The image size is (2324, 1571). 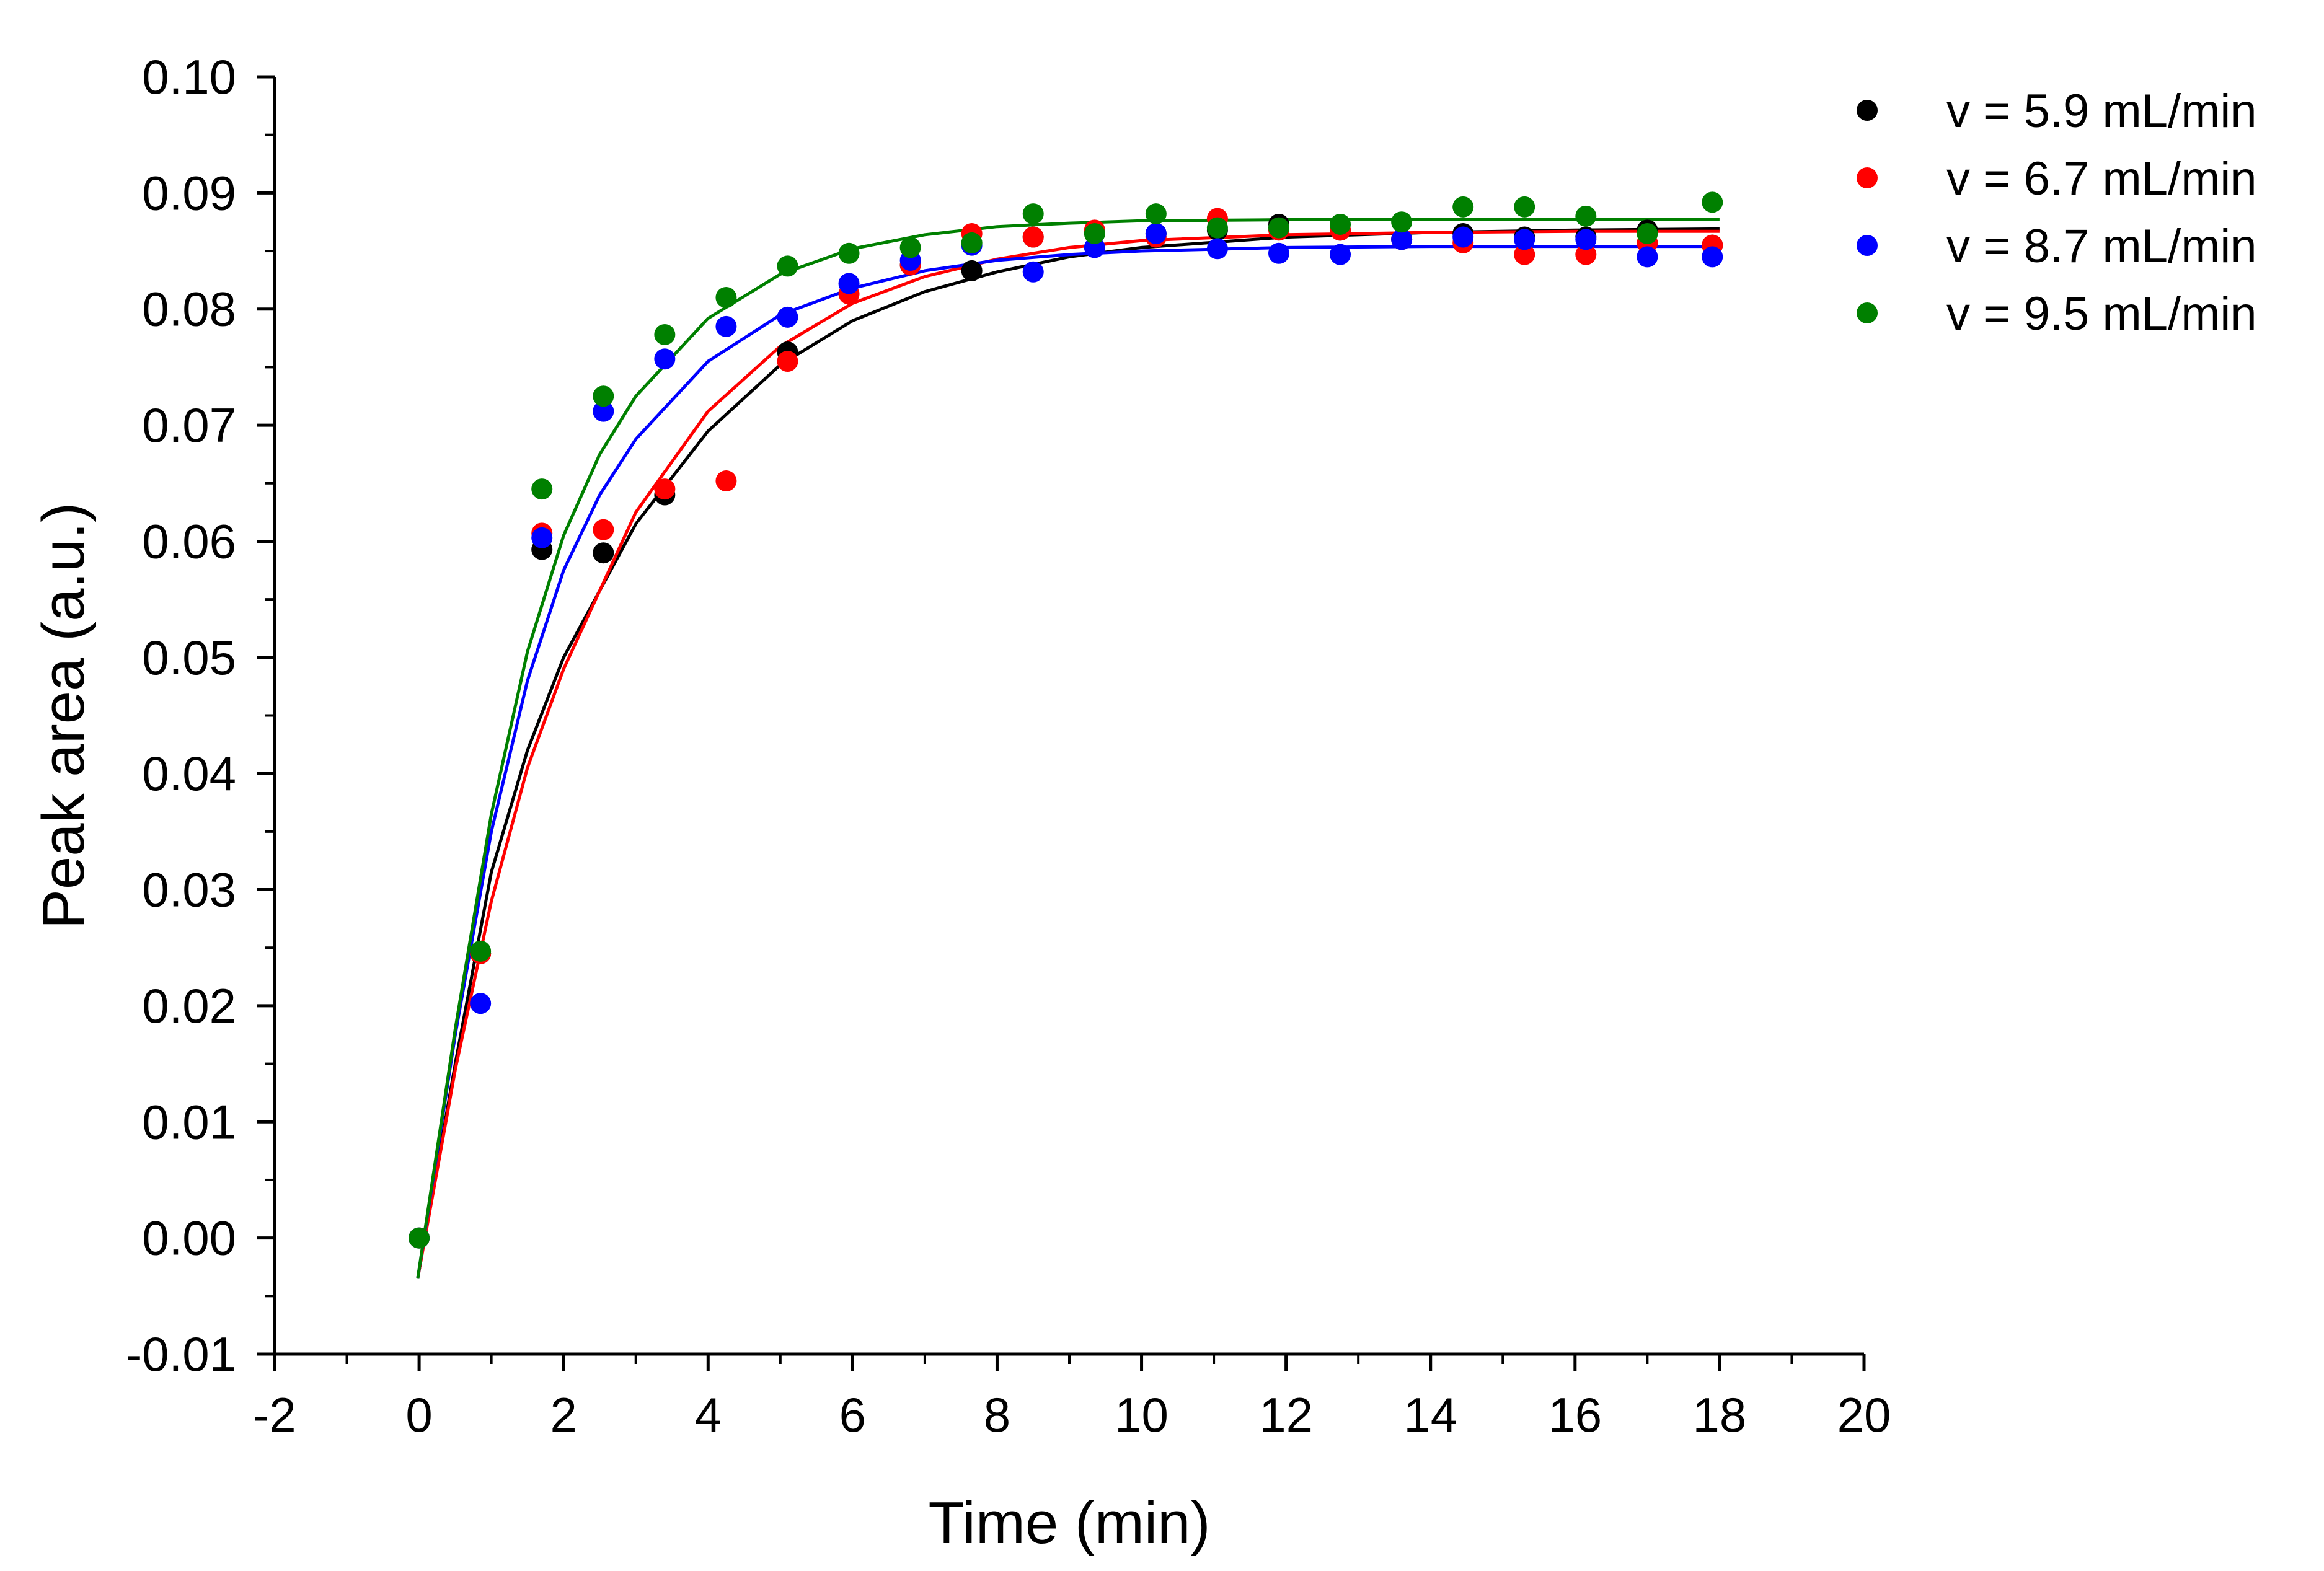 What do you see at coordinates (997, 1415) in the screenshot?
I see `x-tick-label: 8` at bounding box center [997, 1415].